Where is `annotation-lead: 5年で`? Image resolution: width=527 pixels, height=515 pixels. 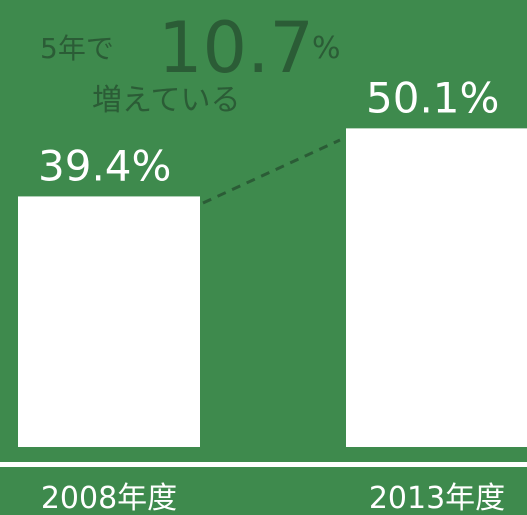 annotation-lead: 5年で is located at coordinates (77, 48).